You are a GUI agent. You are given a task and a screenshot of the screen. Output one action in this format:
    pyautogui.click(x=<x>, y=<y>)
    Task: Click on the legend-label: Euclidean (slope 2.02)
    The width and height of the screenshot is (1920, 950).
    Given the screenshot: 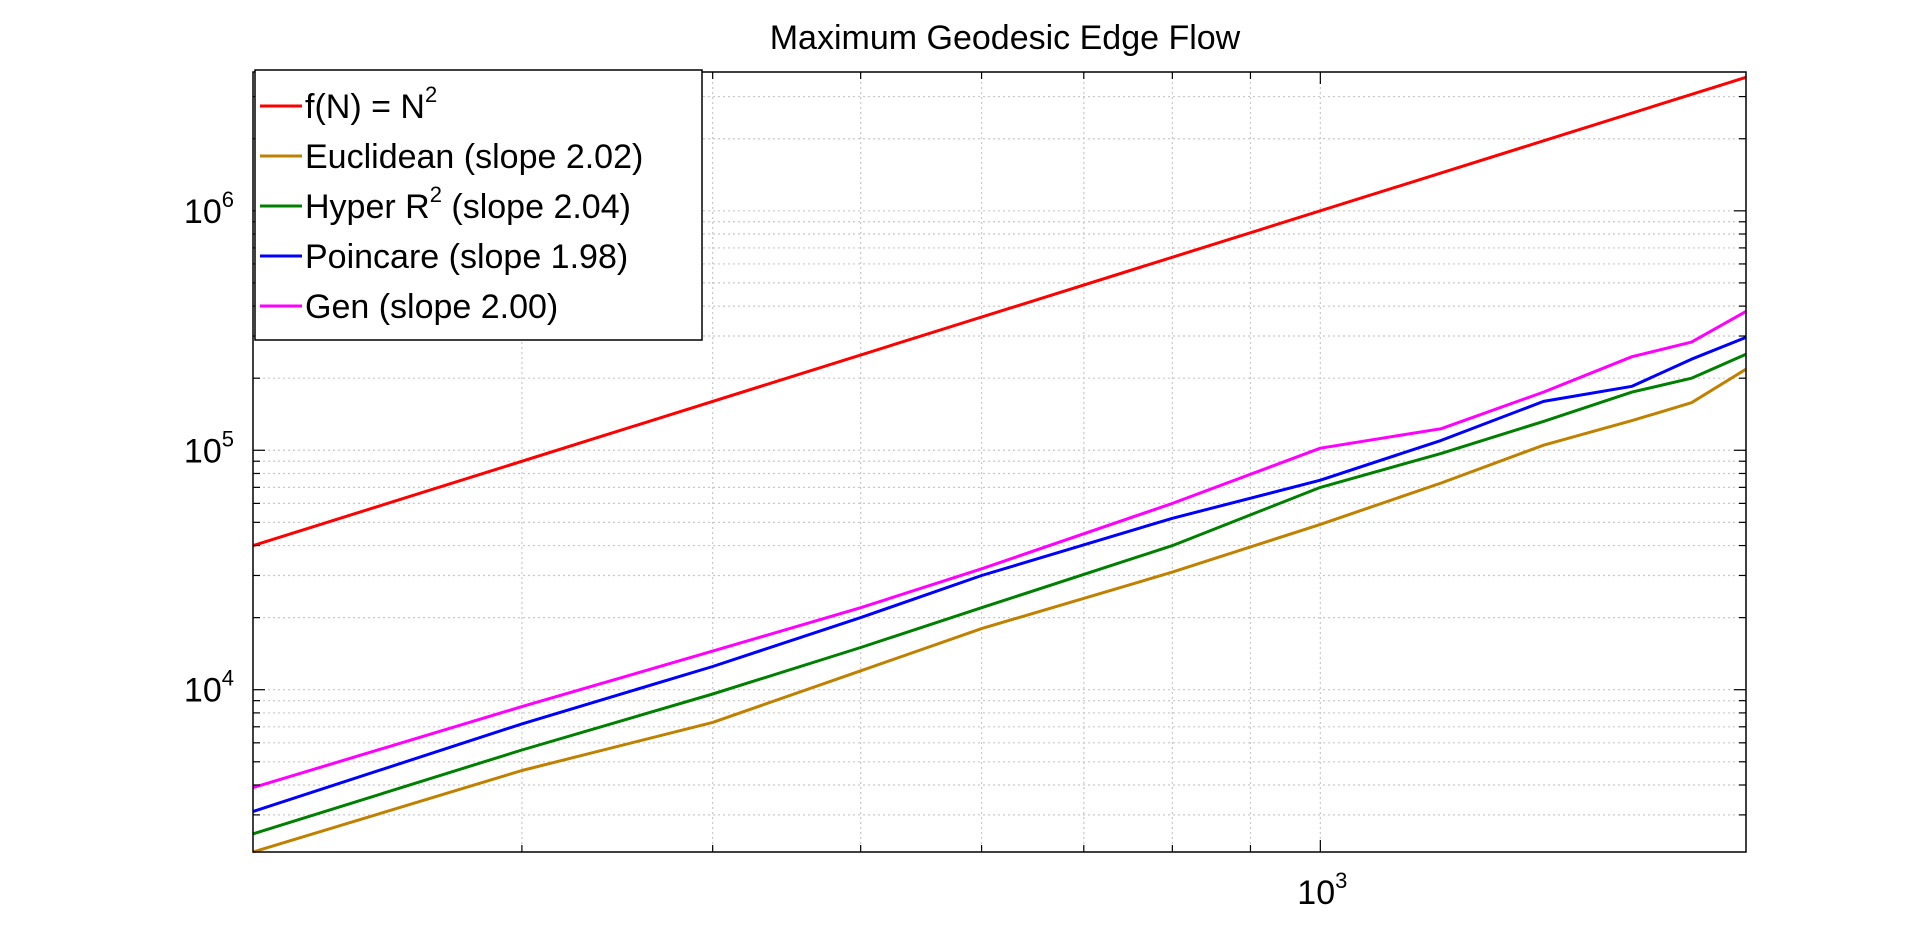 What is the action you would take?
    pyautogui.click(x=474, y=157)
    